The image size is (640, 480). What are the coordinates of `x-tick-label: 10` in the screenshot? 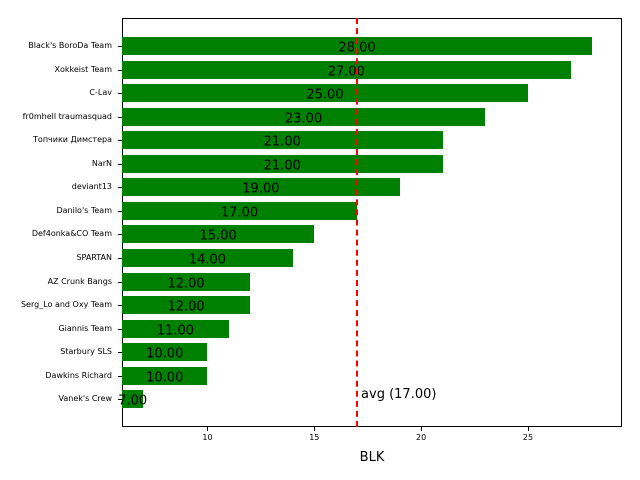 It's located at (207, 437).